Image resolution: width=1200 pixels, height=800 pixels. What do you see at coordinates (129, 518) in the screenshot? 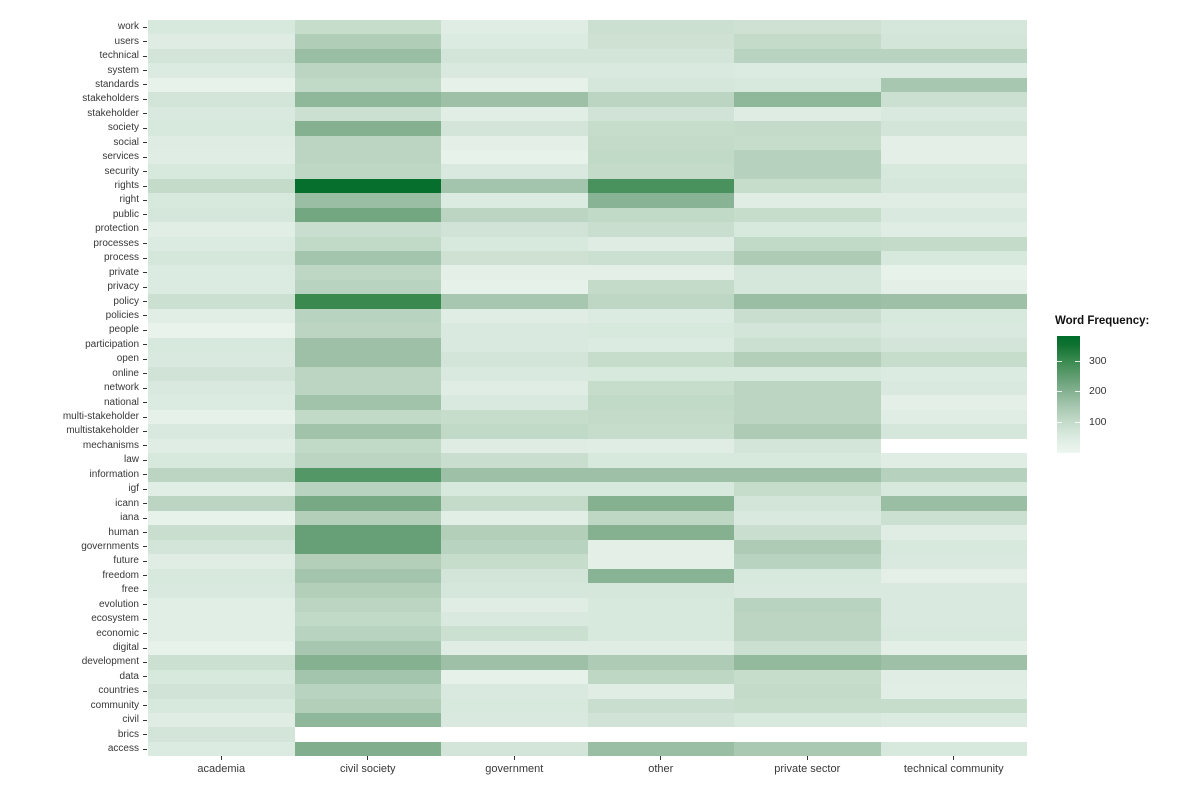
I see `y-axis-label: iana` at bounding box center [129, 518].